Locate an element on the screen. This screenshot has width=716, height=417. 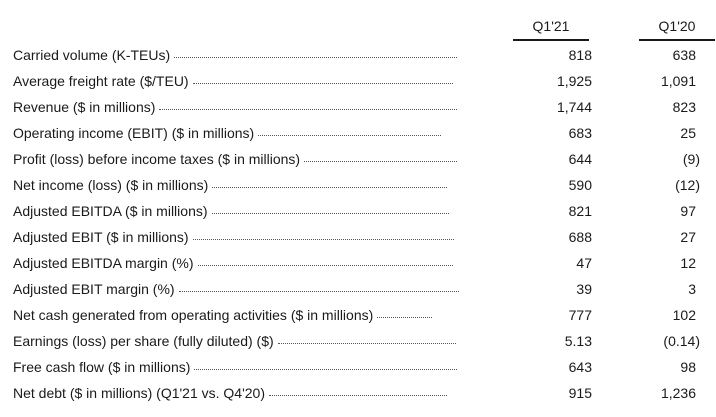
value-q1-20: 102 is located at coordinates (684, 315).